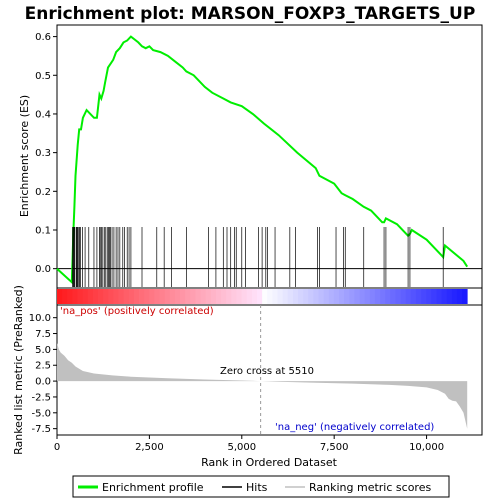 The height and width of the screenshot is (500, 500). Describe the element at coordinates (137, 311) in the screenshot. I see `pos-correlated-label: 'na_pos' (positively correlated)` at that location.